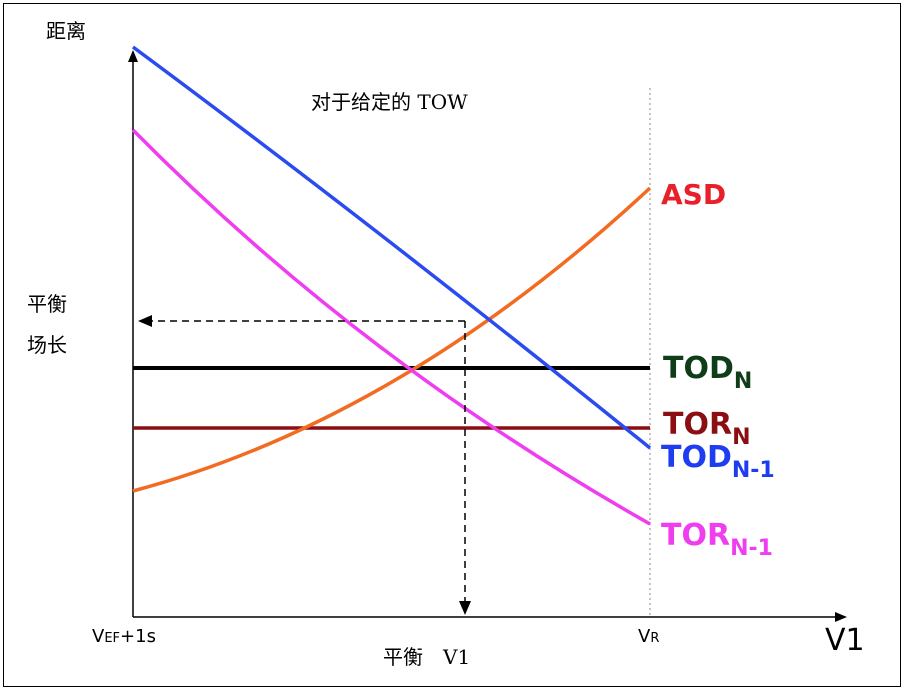 The image size is (906, 692). What do you see at coordinates (717, 539) in the screenshot?
I see `tor-n-1-label: TORN-1` at bounding box center [717, 539].